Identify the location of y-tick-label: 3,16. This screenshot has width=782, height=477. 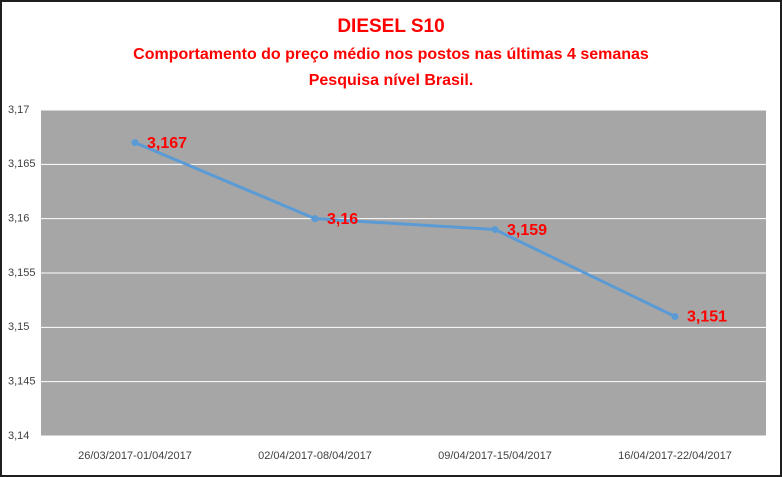
(18, 219).